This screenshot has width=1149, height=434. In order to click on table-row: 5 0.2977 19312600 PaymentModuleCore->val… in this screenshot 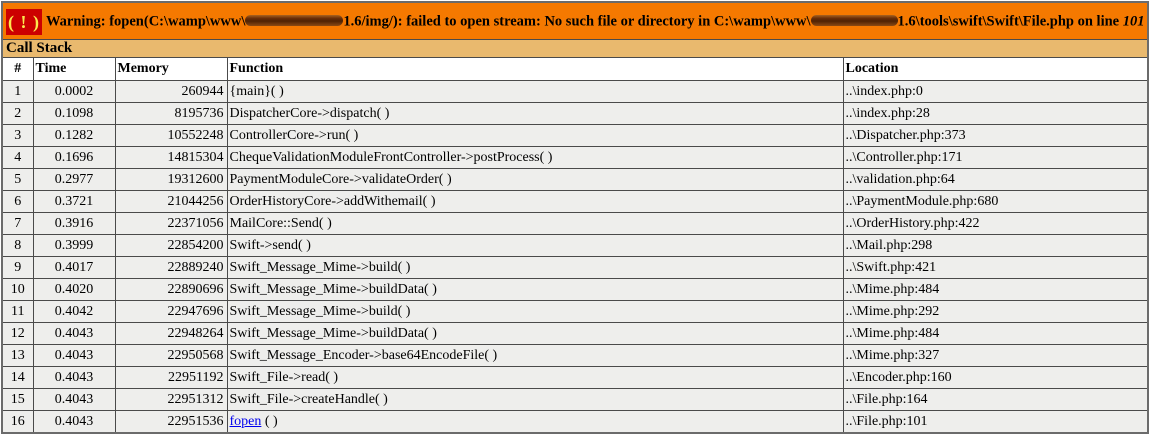, I will do `click(575, 179)`.